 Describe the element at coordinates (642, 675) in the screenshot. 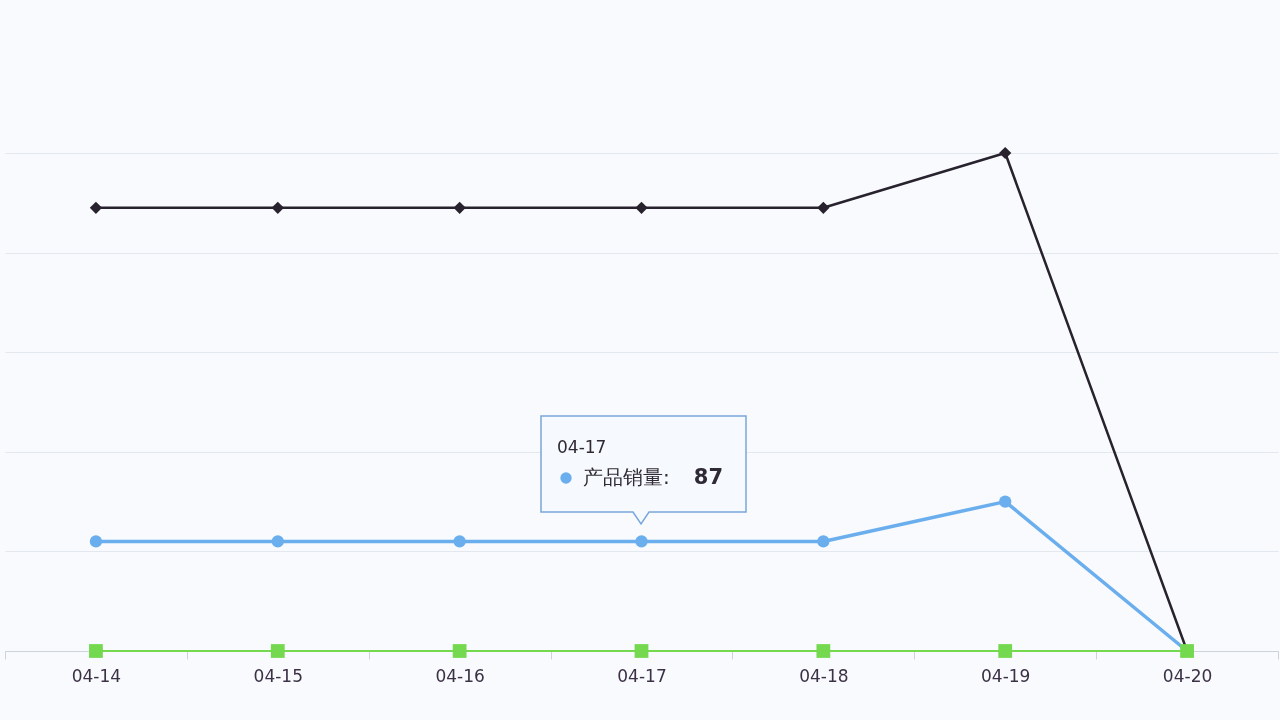

I see `x-tick-label: 04-17` at that location.